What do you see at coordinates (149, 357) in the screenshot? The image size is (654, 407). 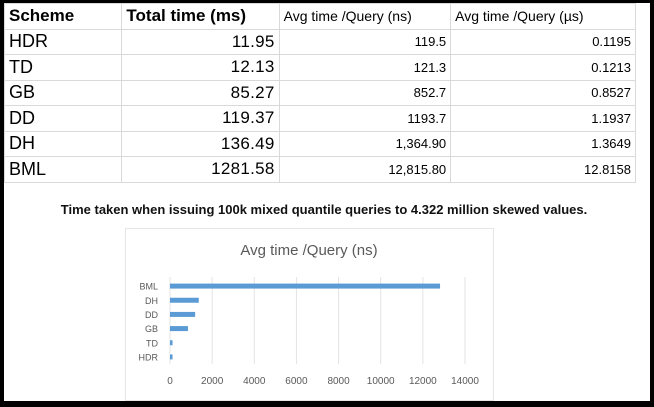 I see `category-label: HDR` at bounding box center [149, 357].